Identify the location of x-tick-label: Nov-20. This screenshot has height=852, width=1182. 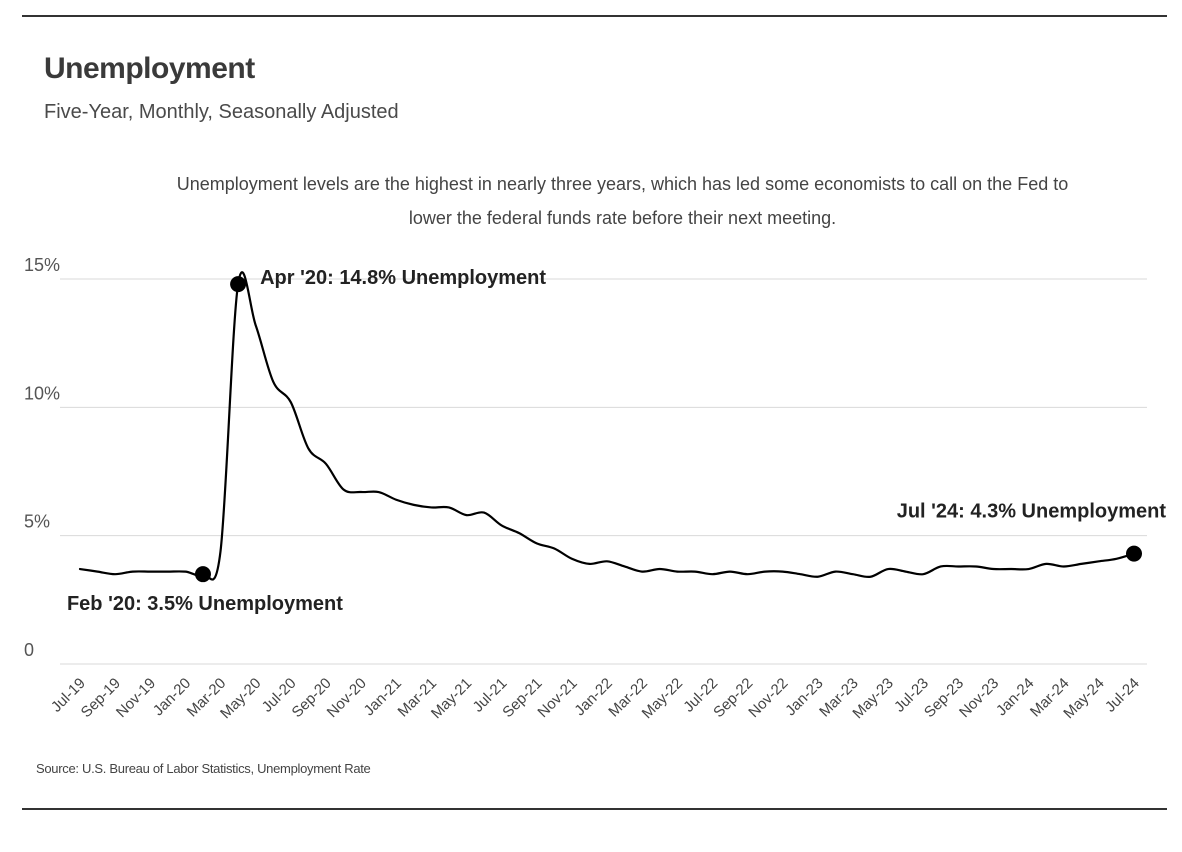
(347, 698).